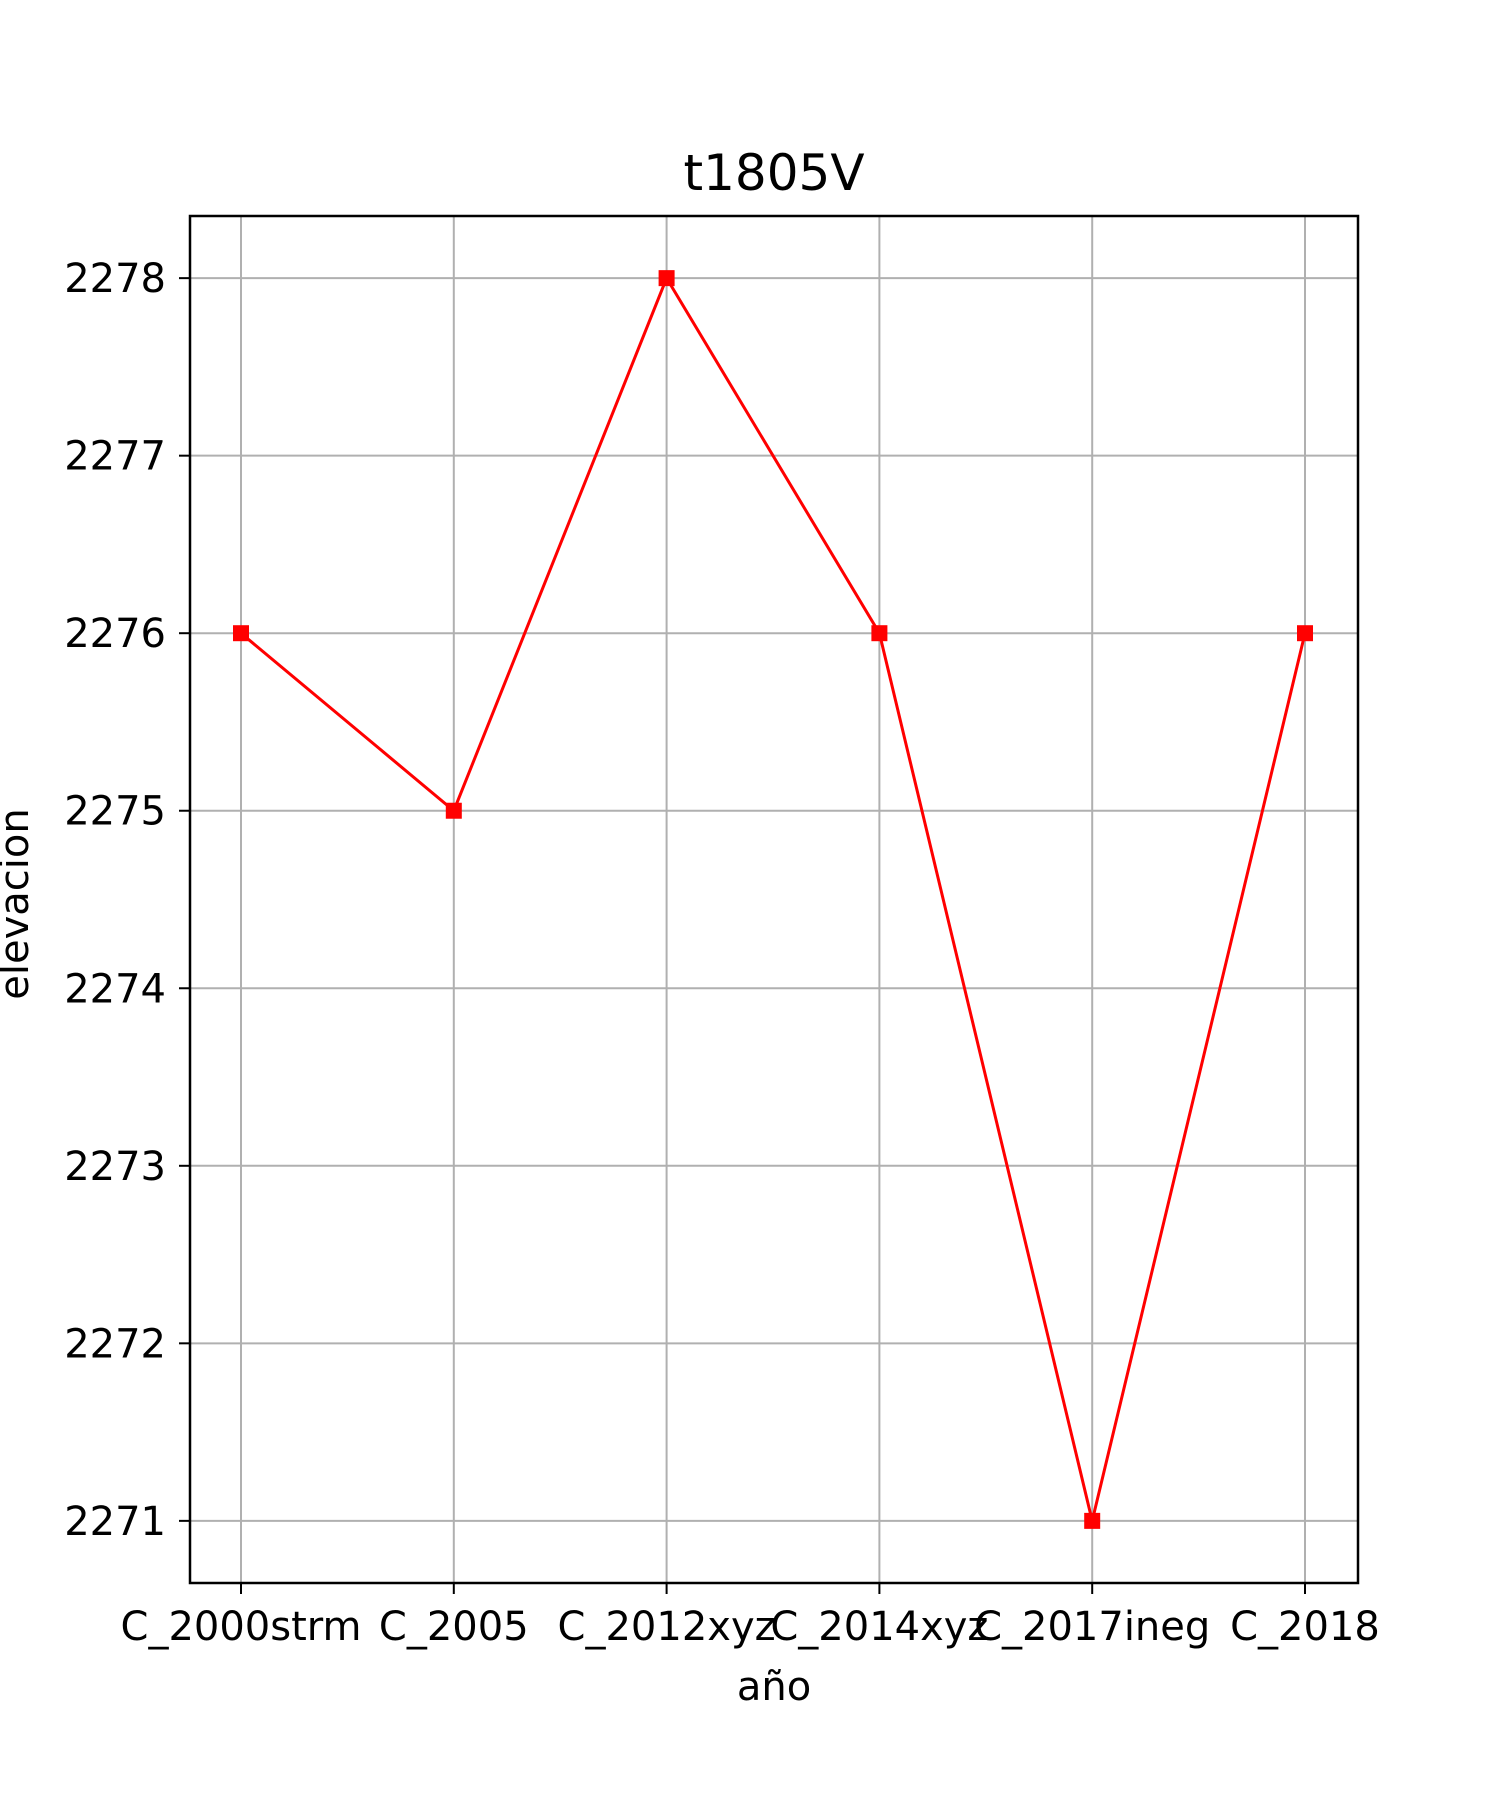  Describe the element at coordinates (115, 634) in the screenshot. I see `y-tick-label: 2276` at that location.